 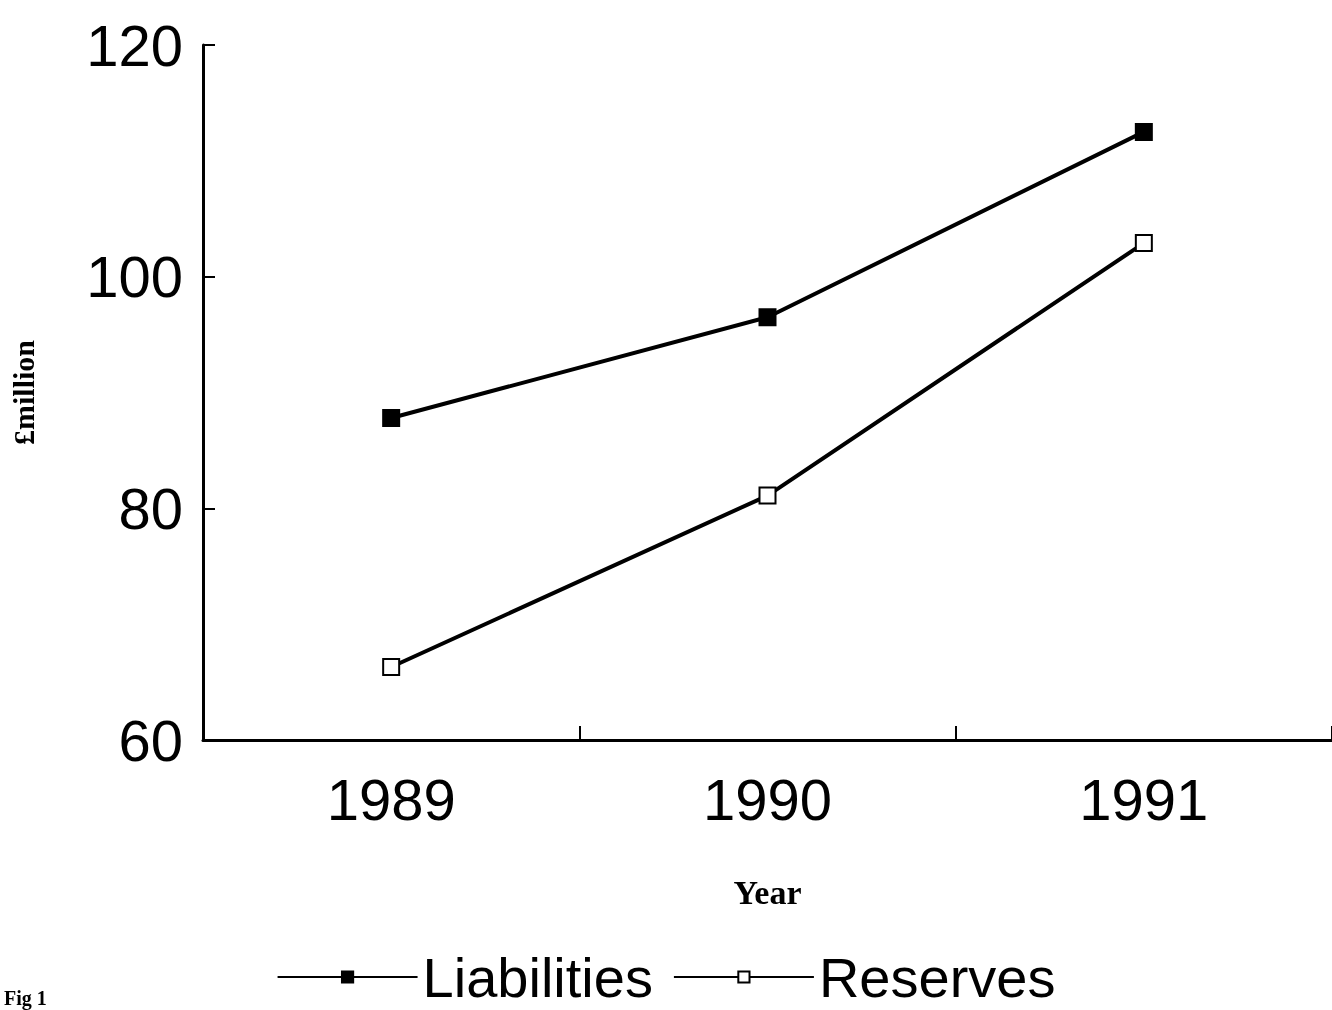 What do you see at coordinates (937, 977) in the screenshot?
I see `legend-label: Reserves` at bounding box center [937, 977].